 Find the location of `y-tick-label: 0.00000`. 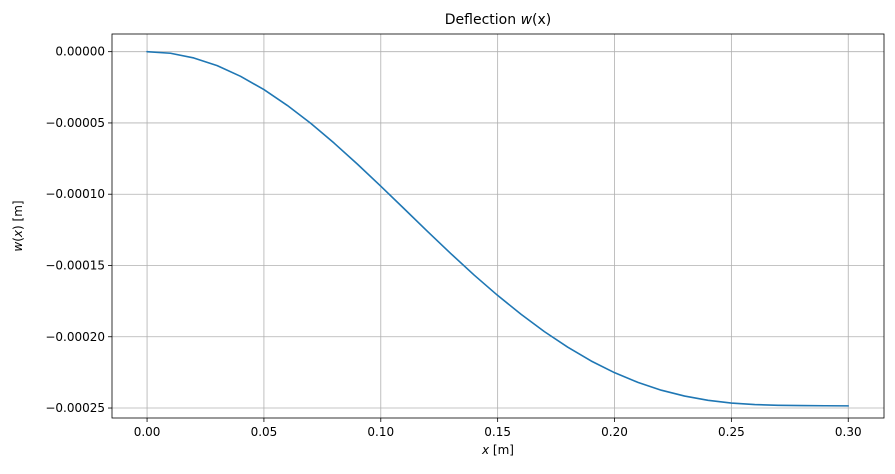

y-tick-label: 0.00000 is located at coordinates (80, 52).